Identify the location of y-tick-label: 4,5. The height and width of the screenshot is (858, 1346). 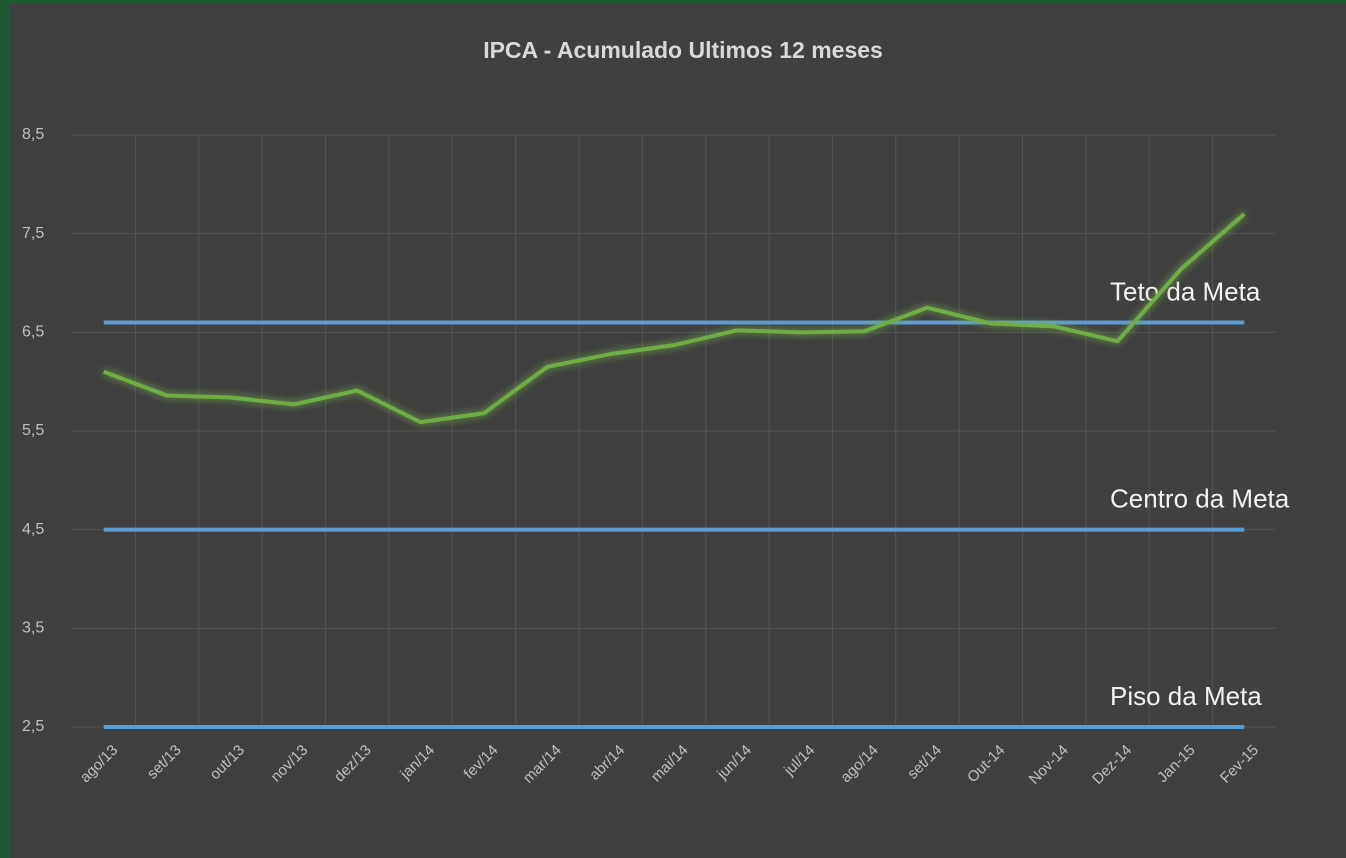
(33, 529).